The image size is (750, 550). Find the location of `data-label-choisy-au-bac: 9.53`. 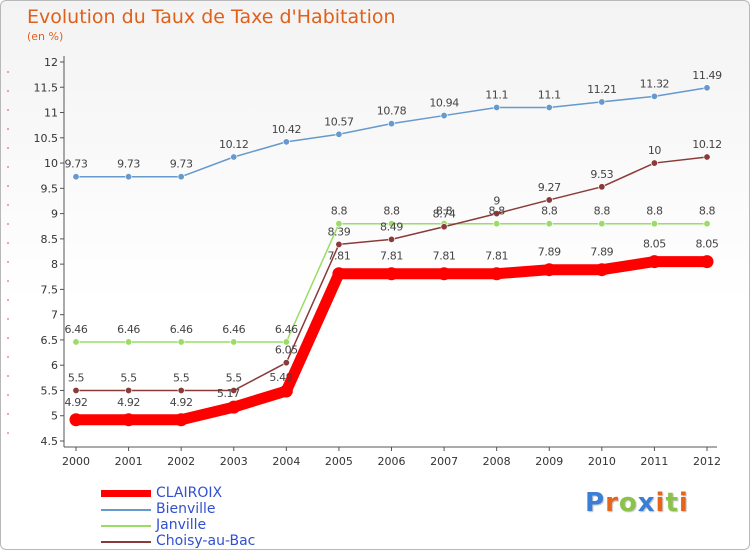

data-label-choisy-au-bac: 9.53 is located at coordinates (601, 174).